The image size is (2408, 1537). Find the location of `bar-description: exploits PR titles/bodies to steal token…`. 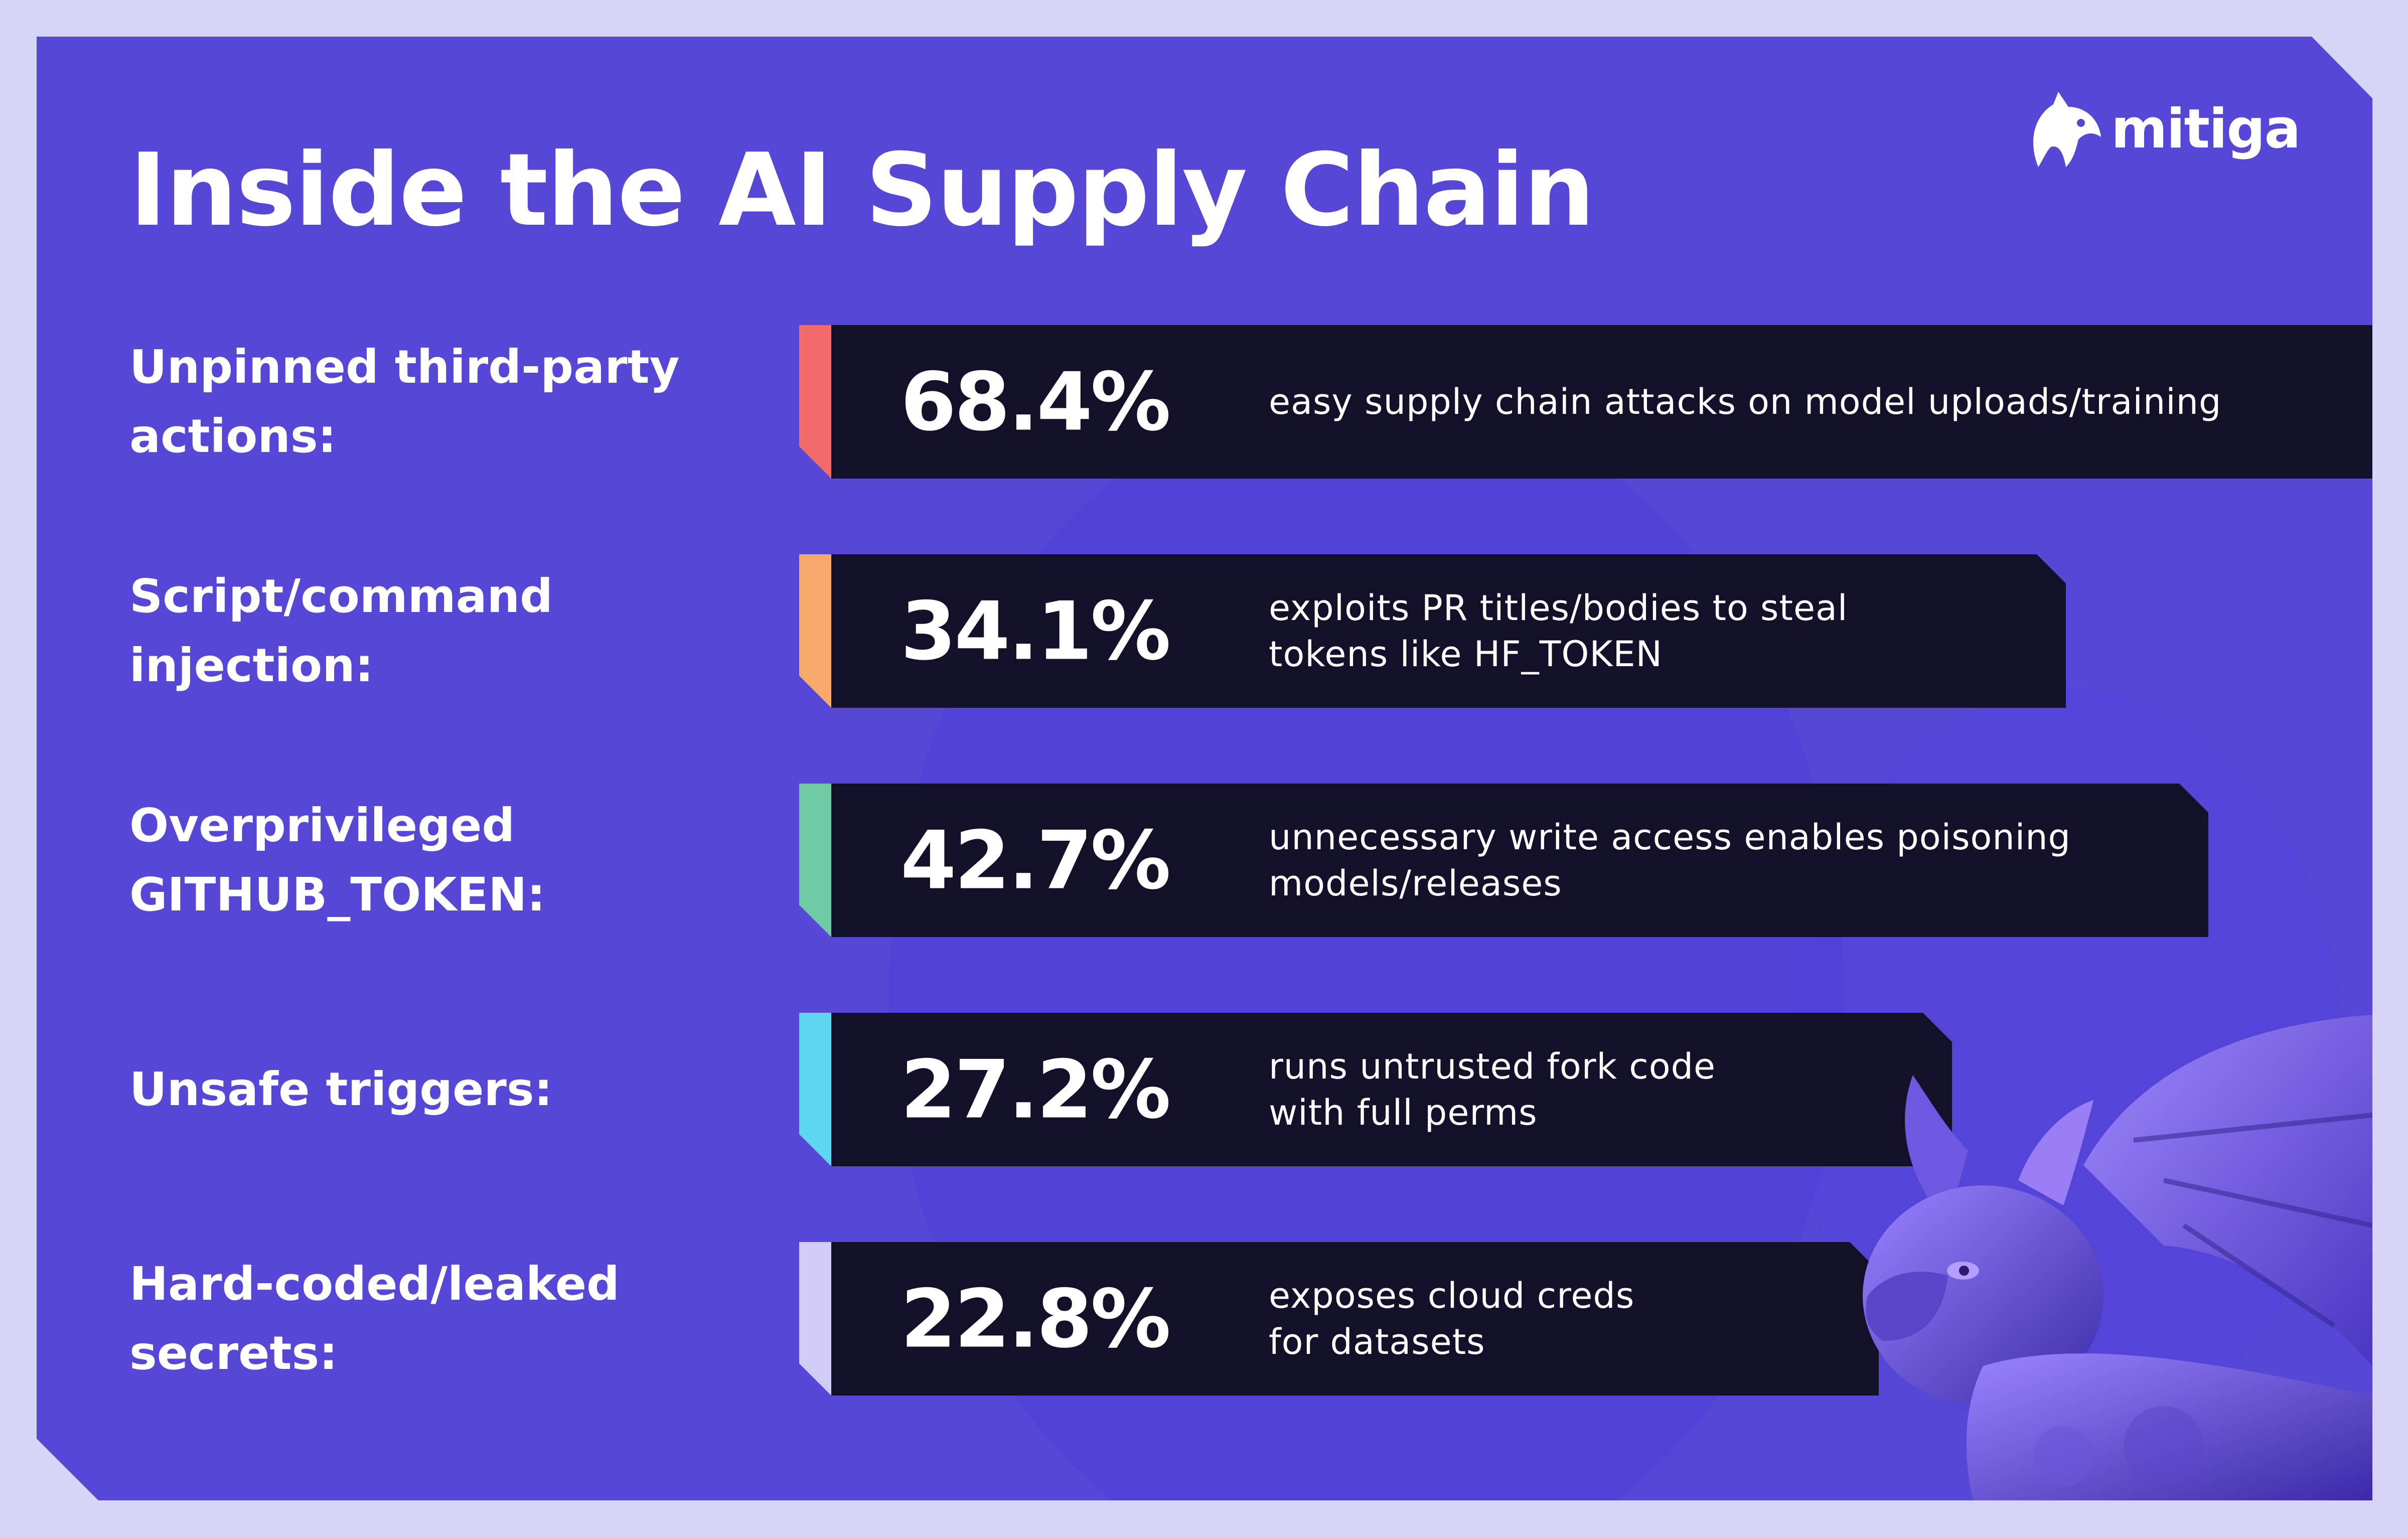

bar-description: exploits PR titles/bodies to steal token… is located at coordinates (1558, 631).